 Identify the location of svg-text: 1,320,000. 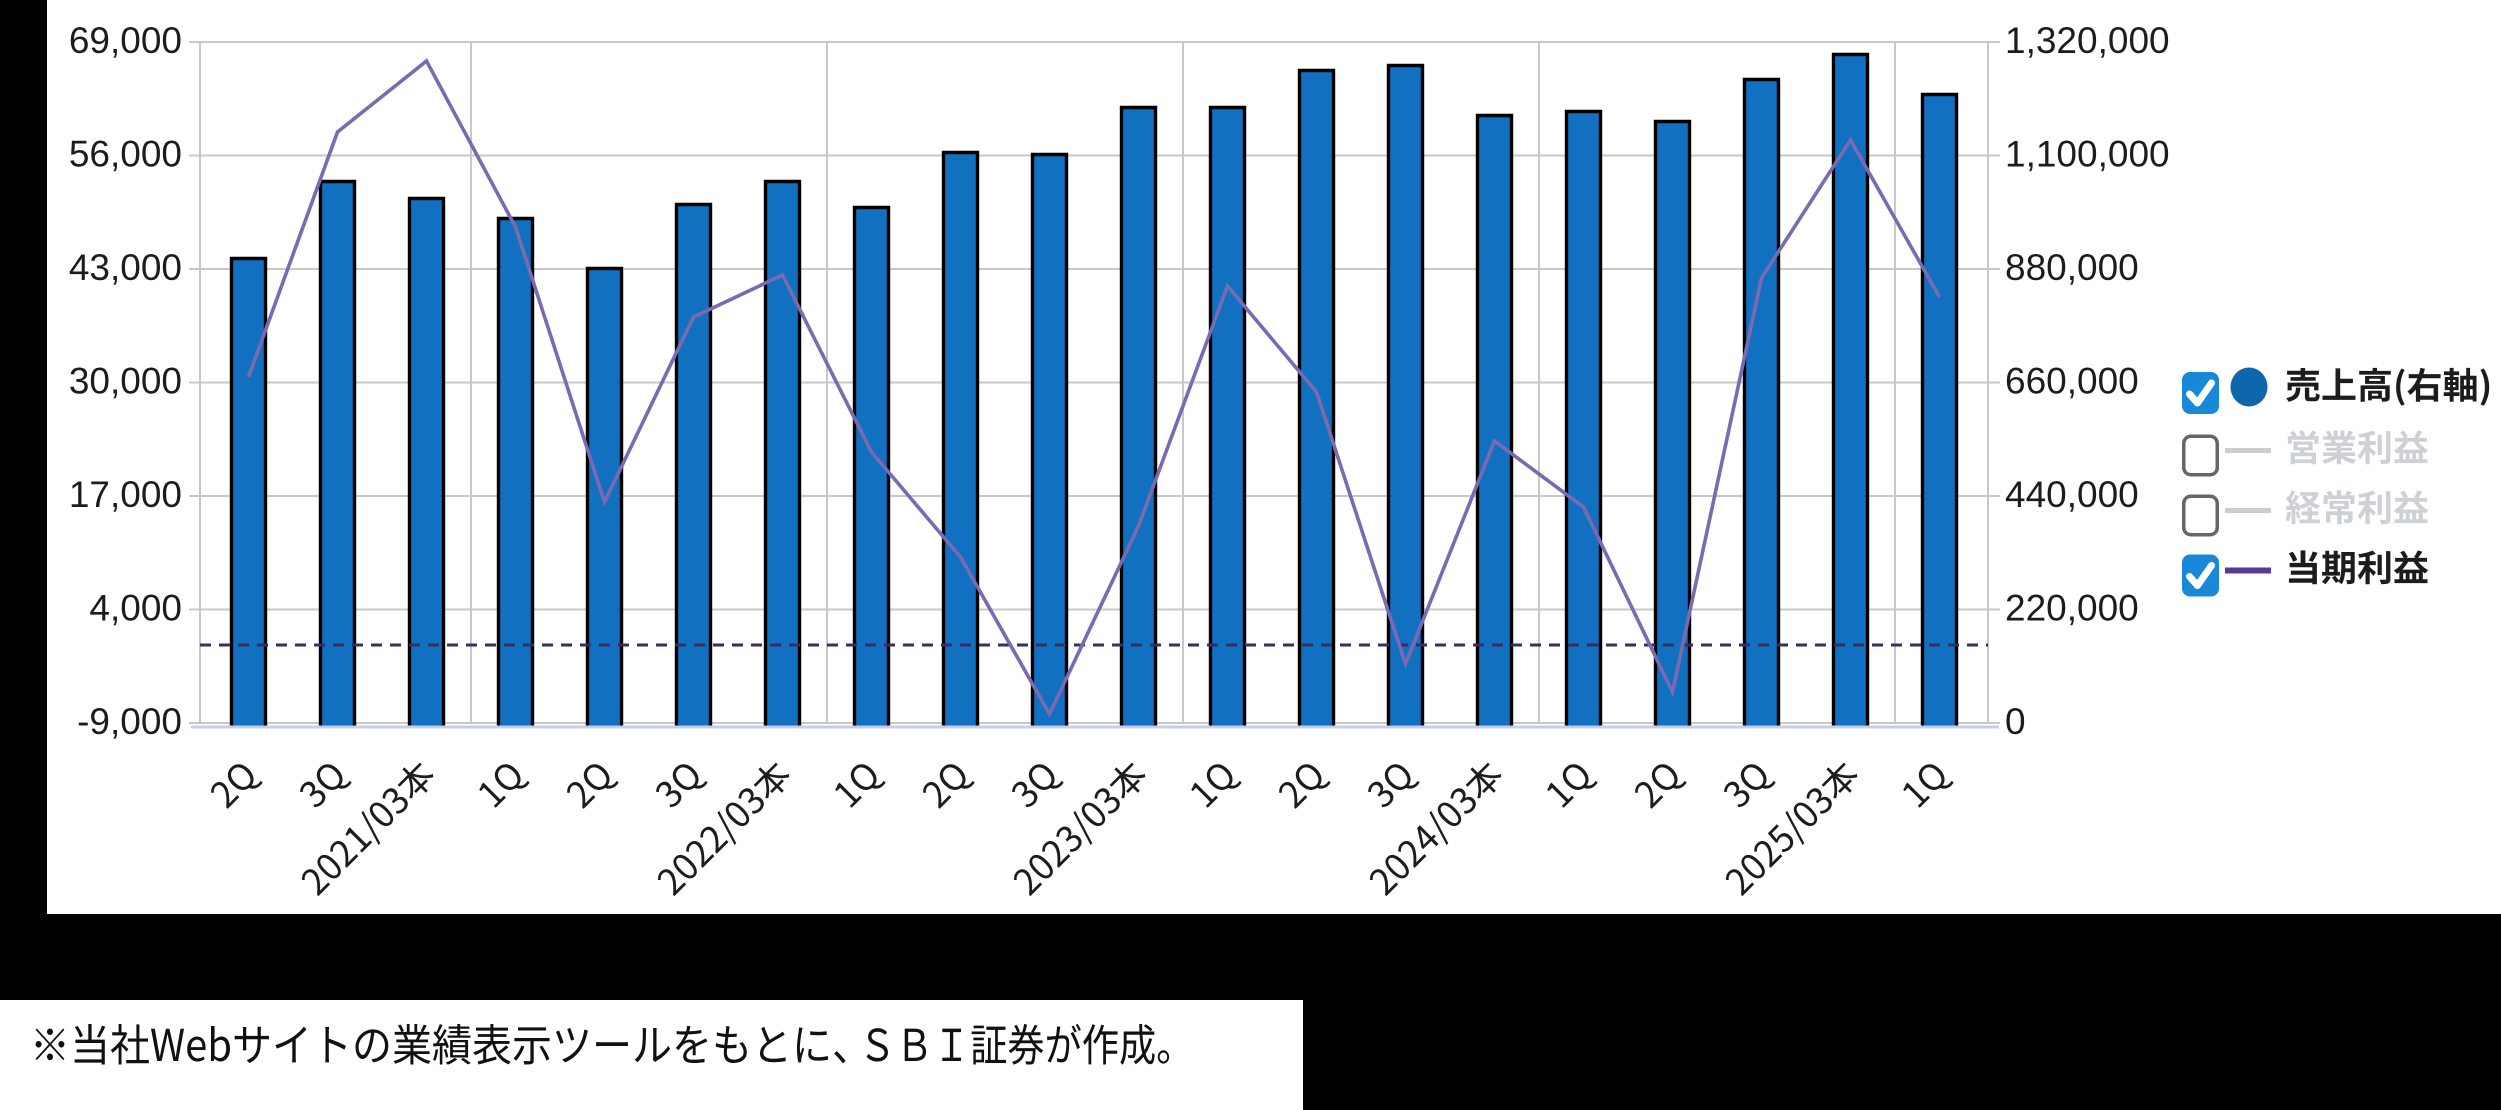
(2087, 40).